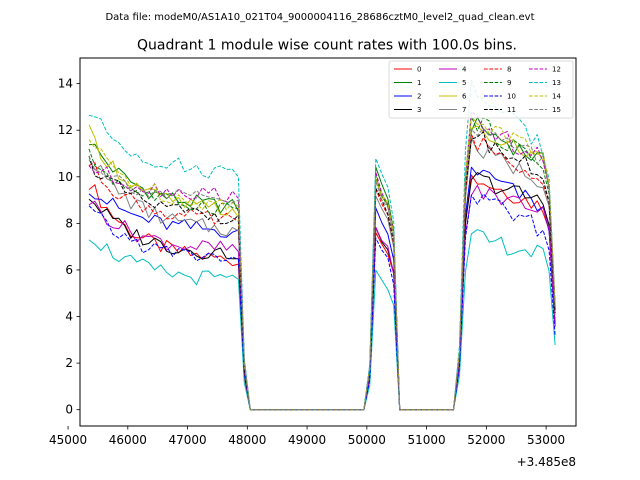  I want to click on y-tick-label: 12, so click(65, 130).